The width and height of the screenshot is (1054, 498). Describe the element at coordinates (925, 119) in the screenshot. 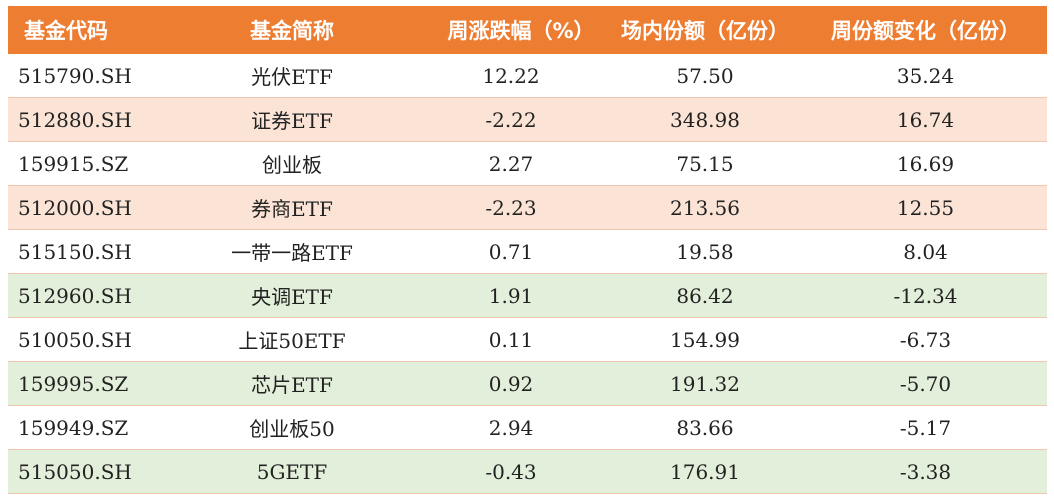

I see `share-change-cell: 16.74` at that location.